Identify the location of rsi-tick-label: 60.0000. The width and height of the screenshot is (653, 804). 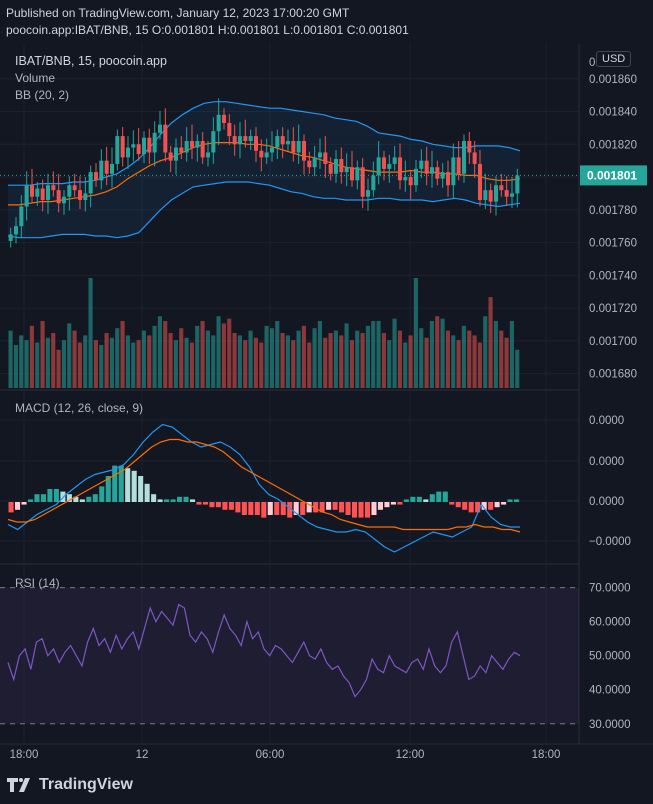
(610, 623).